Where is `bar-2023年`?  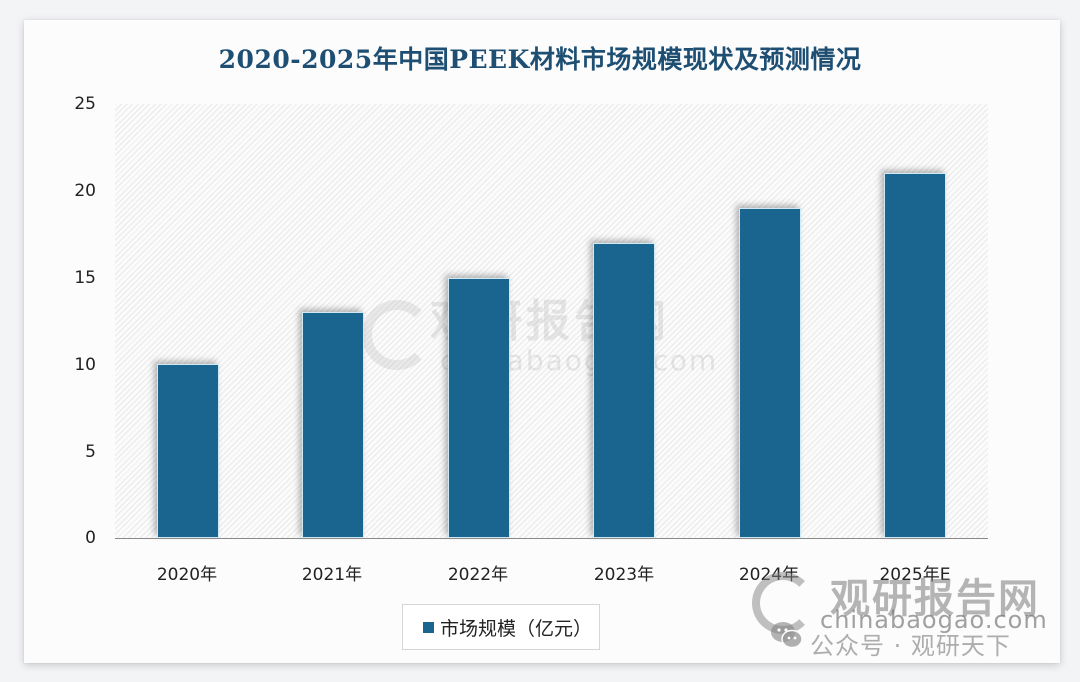 bar-2023年 is located at coordinates (624, 390).